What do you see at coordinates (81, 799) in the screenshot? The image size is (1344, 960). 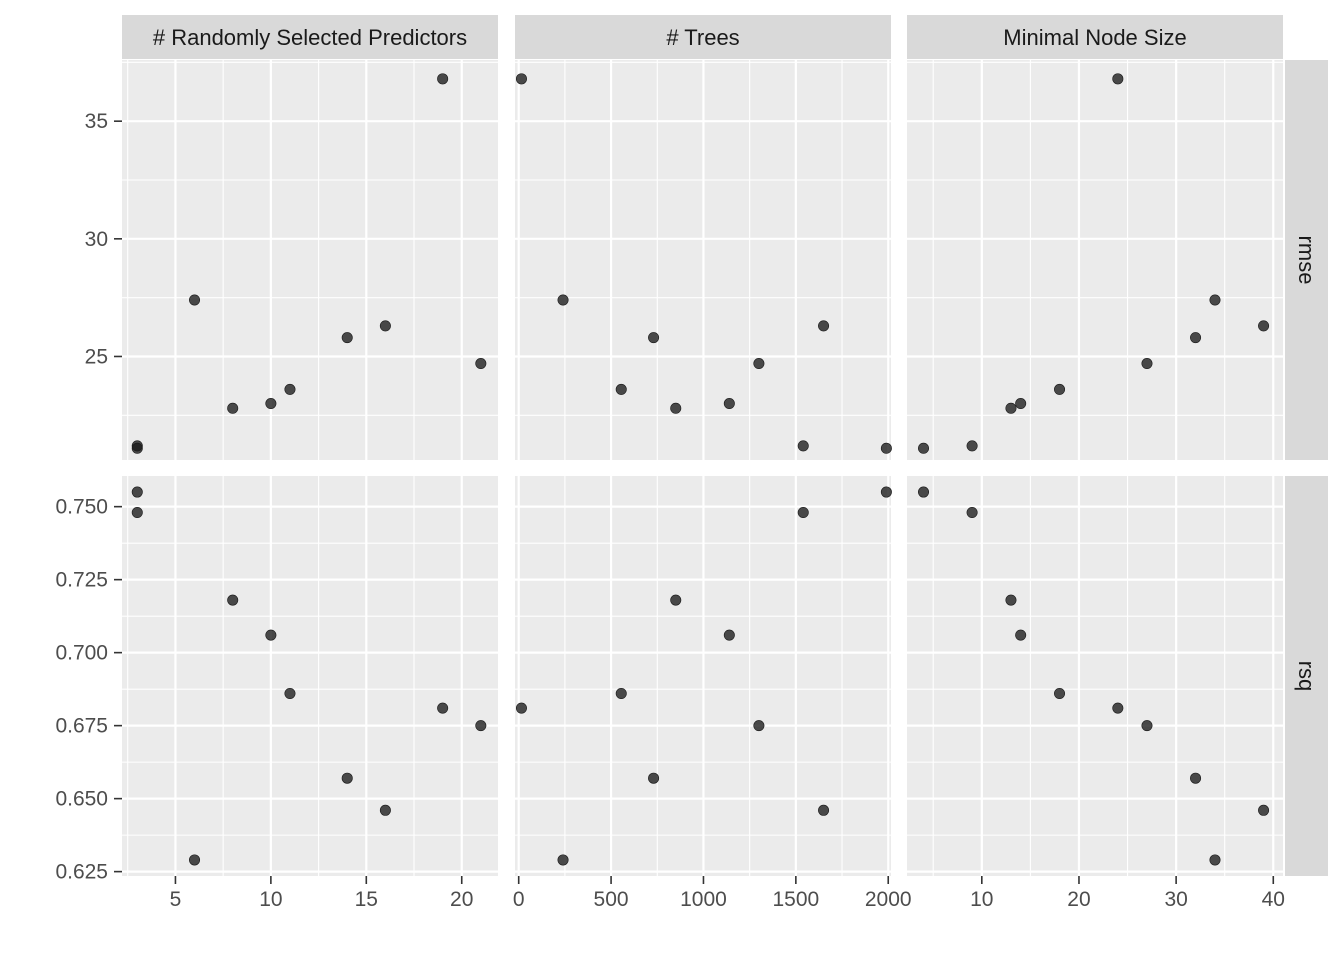 I see `y-tick-label: 0.650` at bounding box center [81, 799].